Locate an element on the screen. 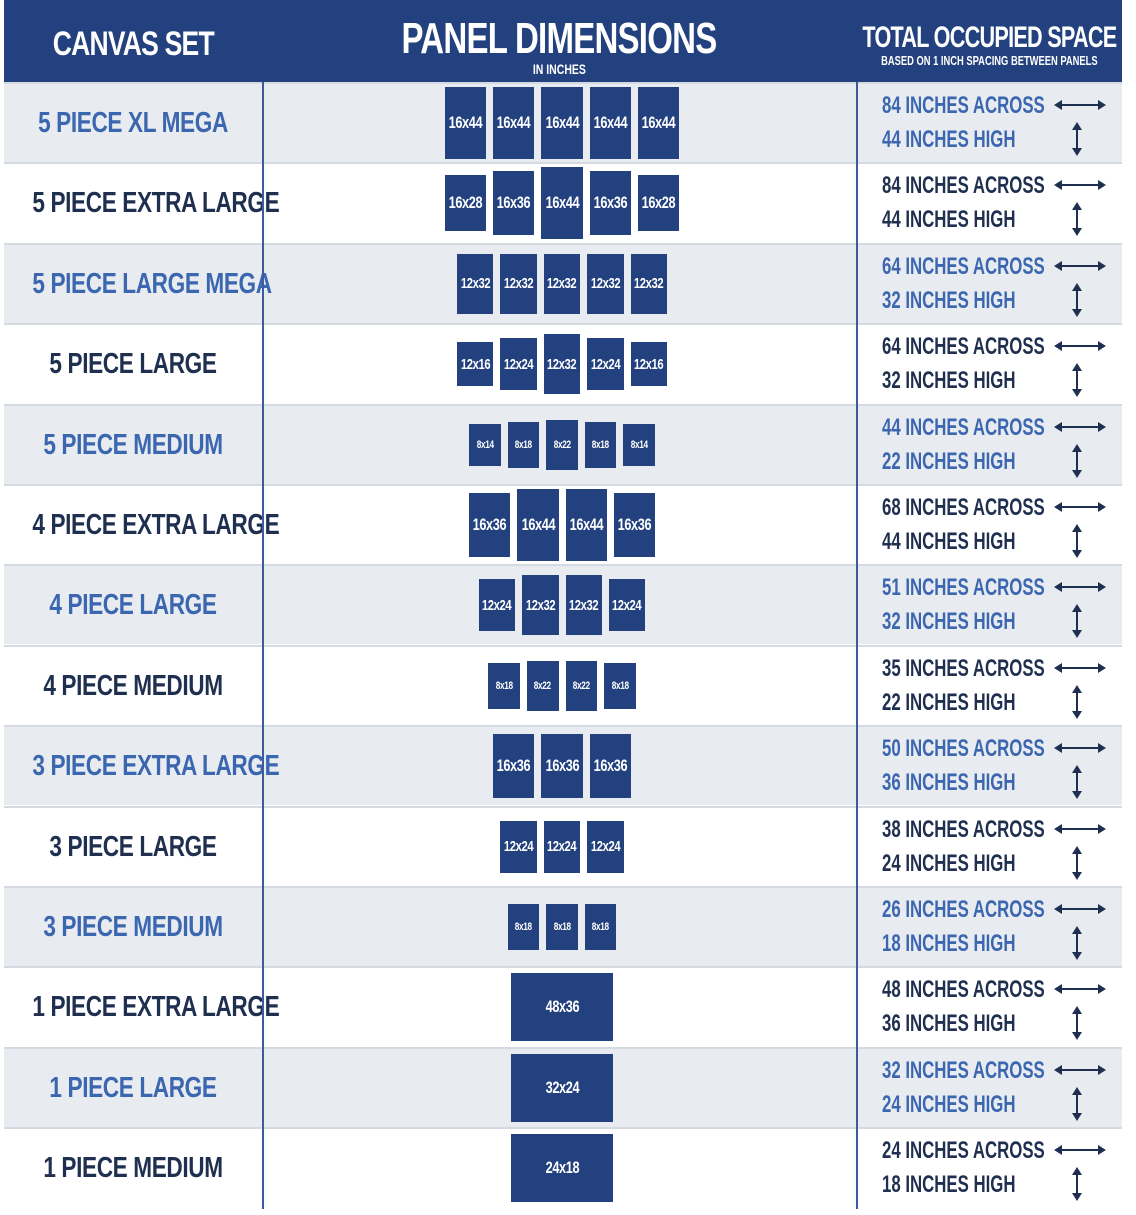  panel-layout: 8x18 8x22 8x22 8x18 is located at coordinates (562, 686).